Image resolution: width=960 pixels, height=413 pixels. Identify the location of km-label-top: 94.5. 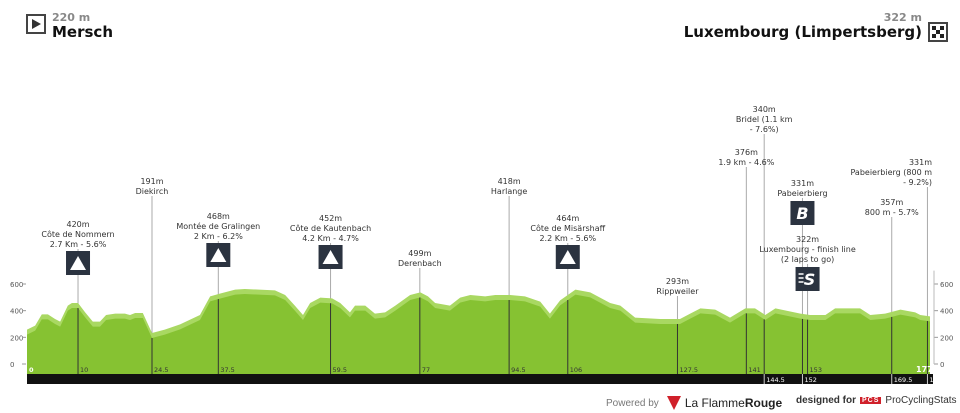
(518, 370).